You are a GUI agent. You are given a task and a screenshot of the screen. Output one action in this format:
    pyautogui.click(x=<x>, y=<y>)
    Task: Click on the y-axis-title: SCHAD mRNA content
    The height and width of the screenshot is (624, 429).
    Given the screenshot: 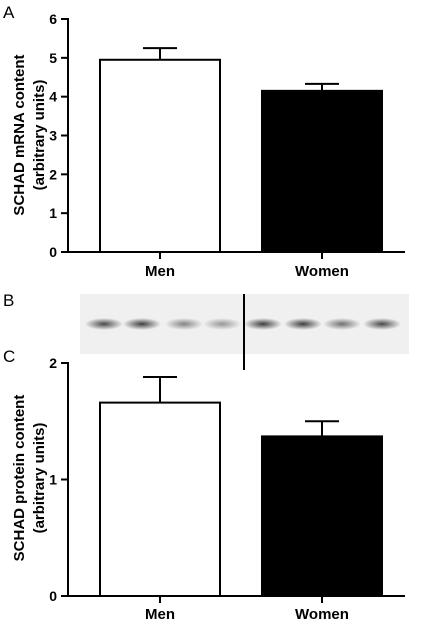 What is the action you would take?
    pyautogui.click(x=19, y=134)
    